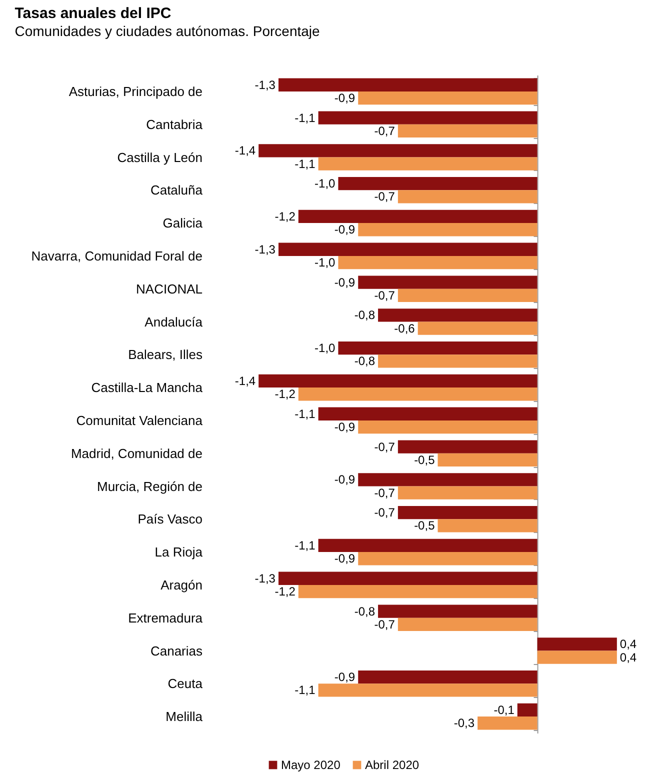 This screenshot has width=659, height=779. I want to click on legend-label: Mayo 2020, so click(311, 765).